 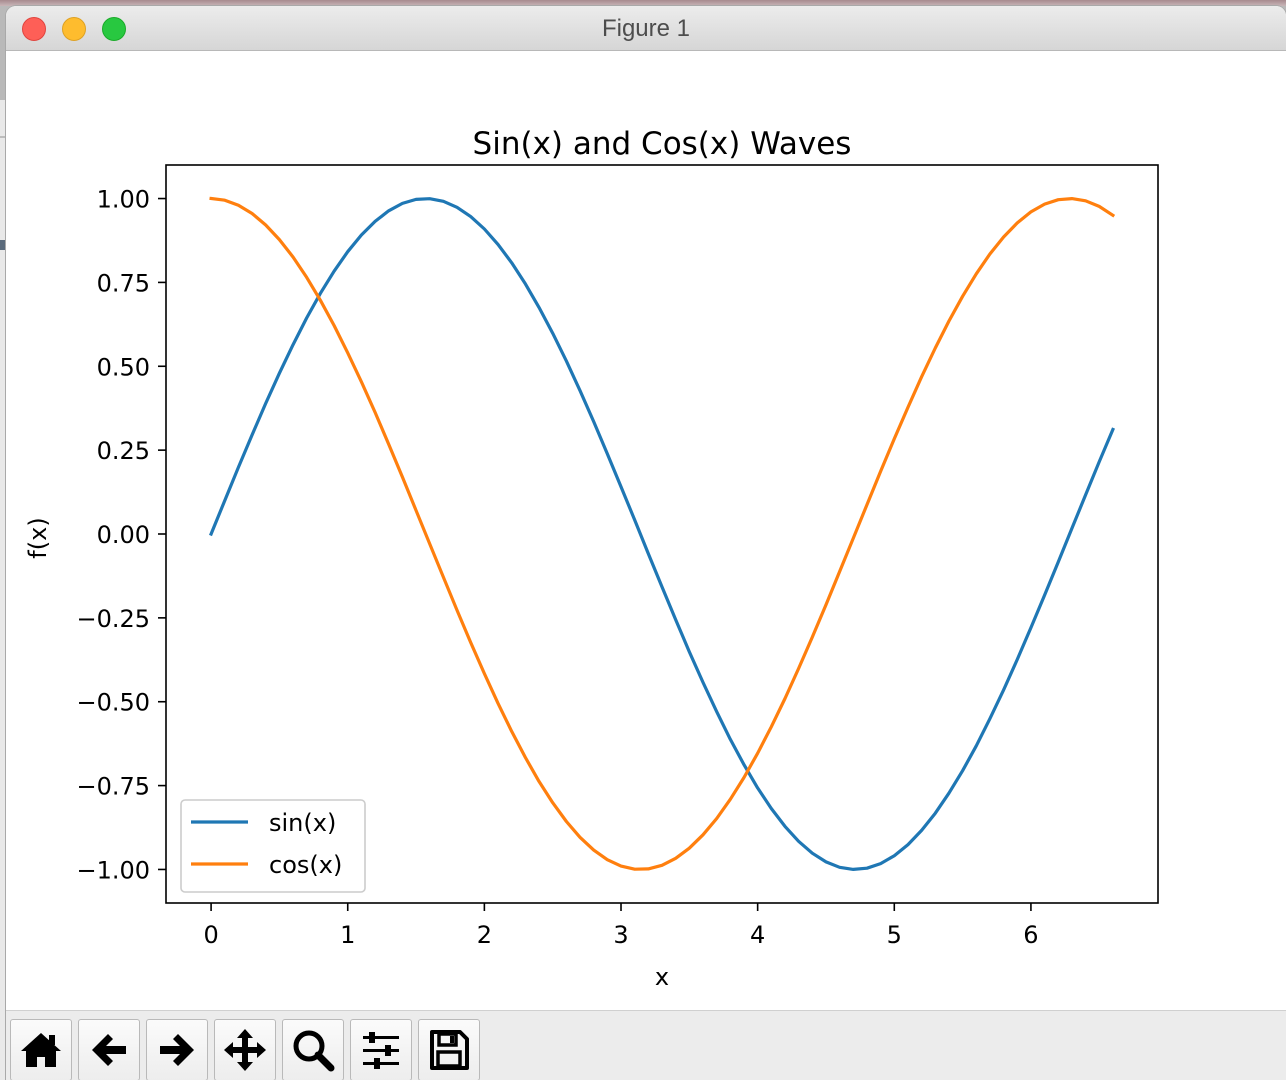 I want to click on forward-arrow-icon, so click(x=177, y=1050).